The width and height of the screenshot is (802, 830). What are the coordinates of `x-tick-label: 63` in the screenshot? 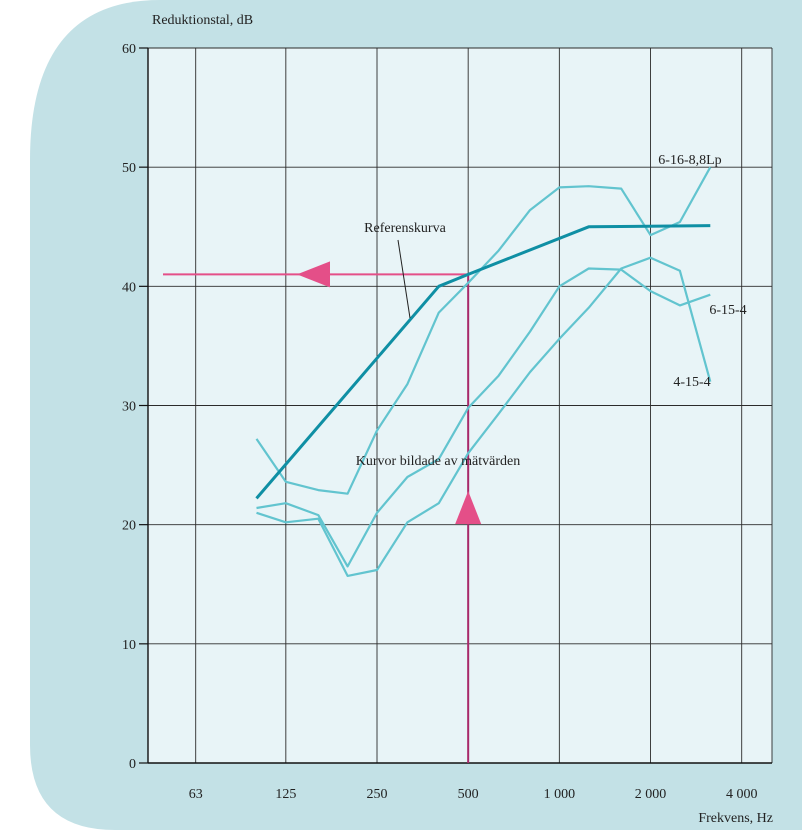 It's located at (196, 794).